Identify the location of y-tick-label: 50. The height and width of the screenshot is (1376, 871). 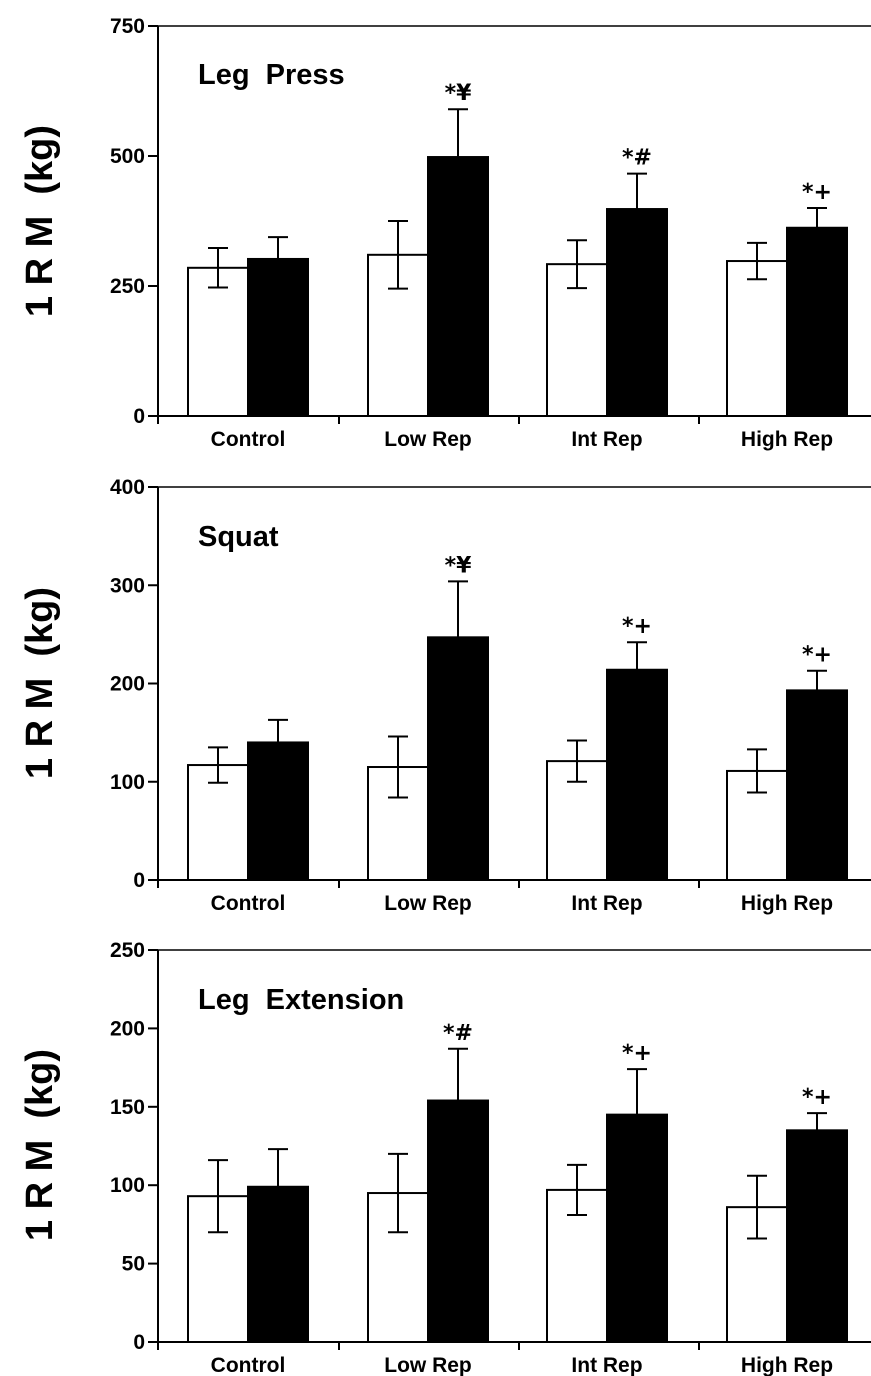
(133, 1264).